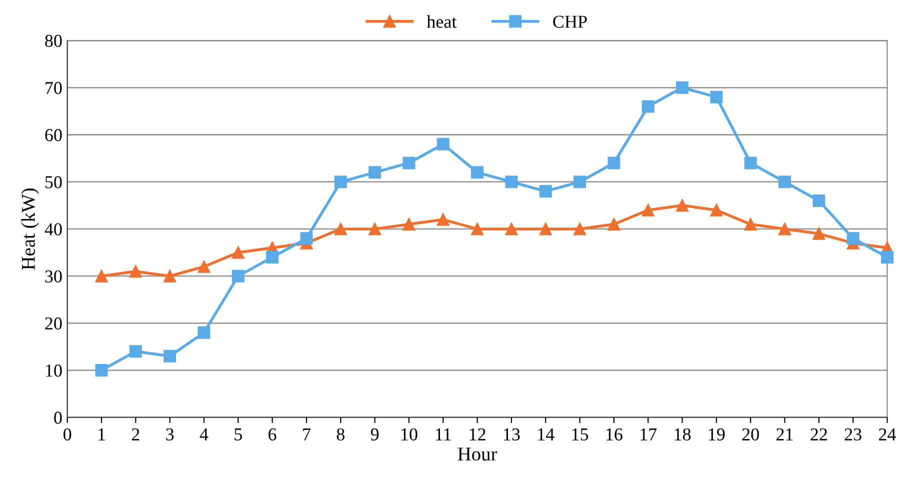 This screenshot has height=477, width=898. I want to click on y-tick-label: 0, so click(58, 418).